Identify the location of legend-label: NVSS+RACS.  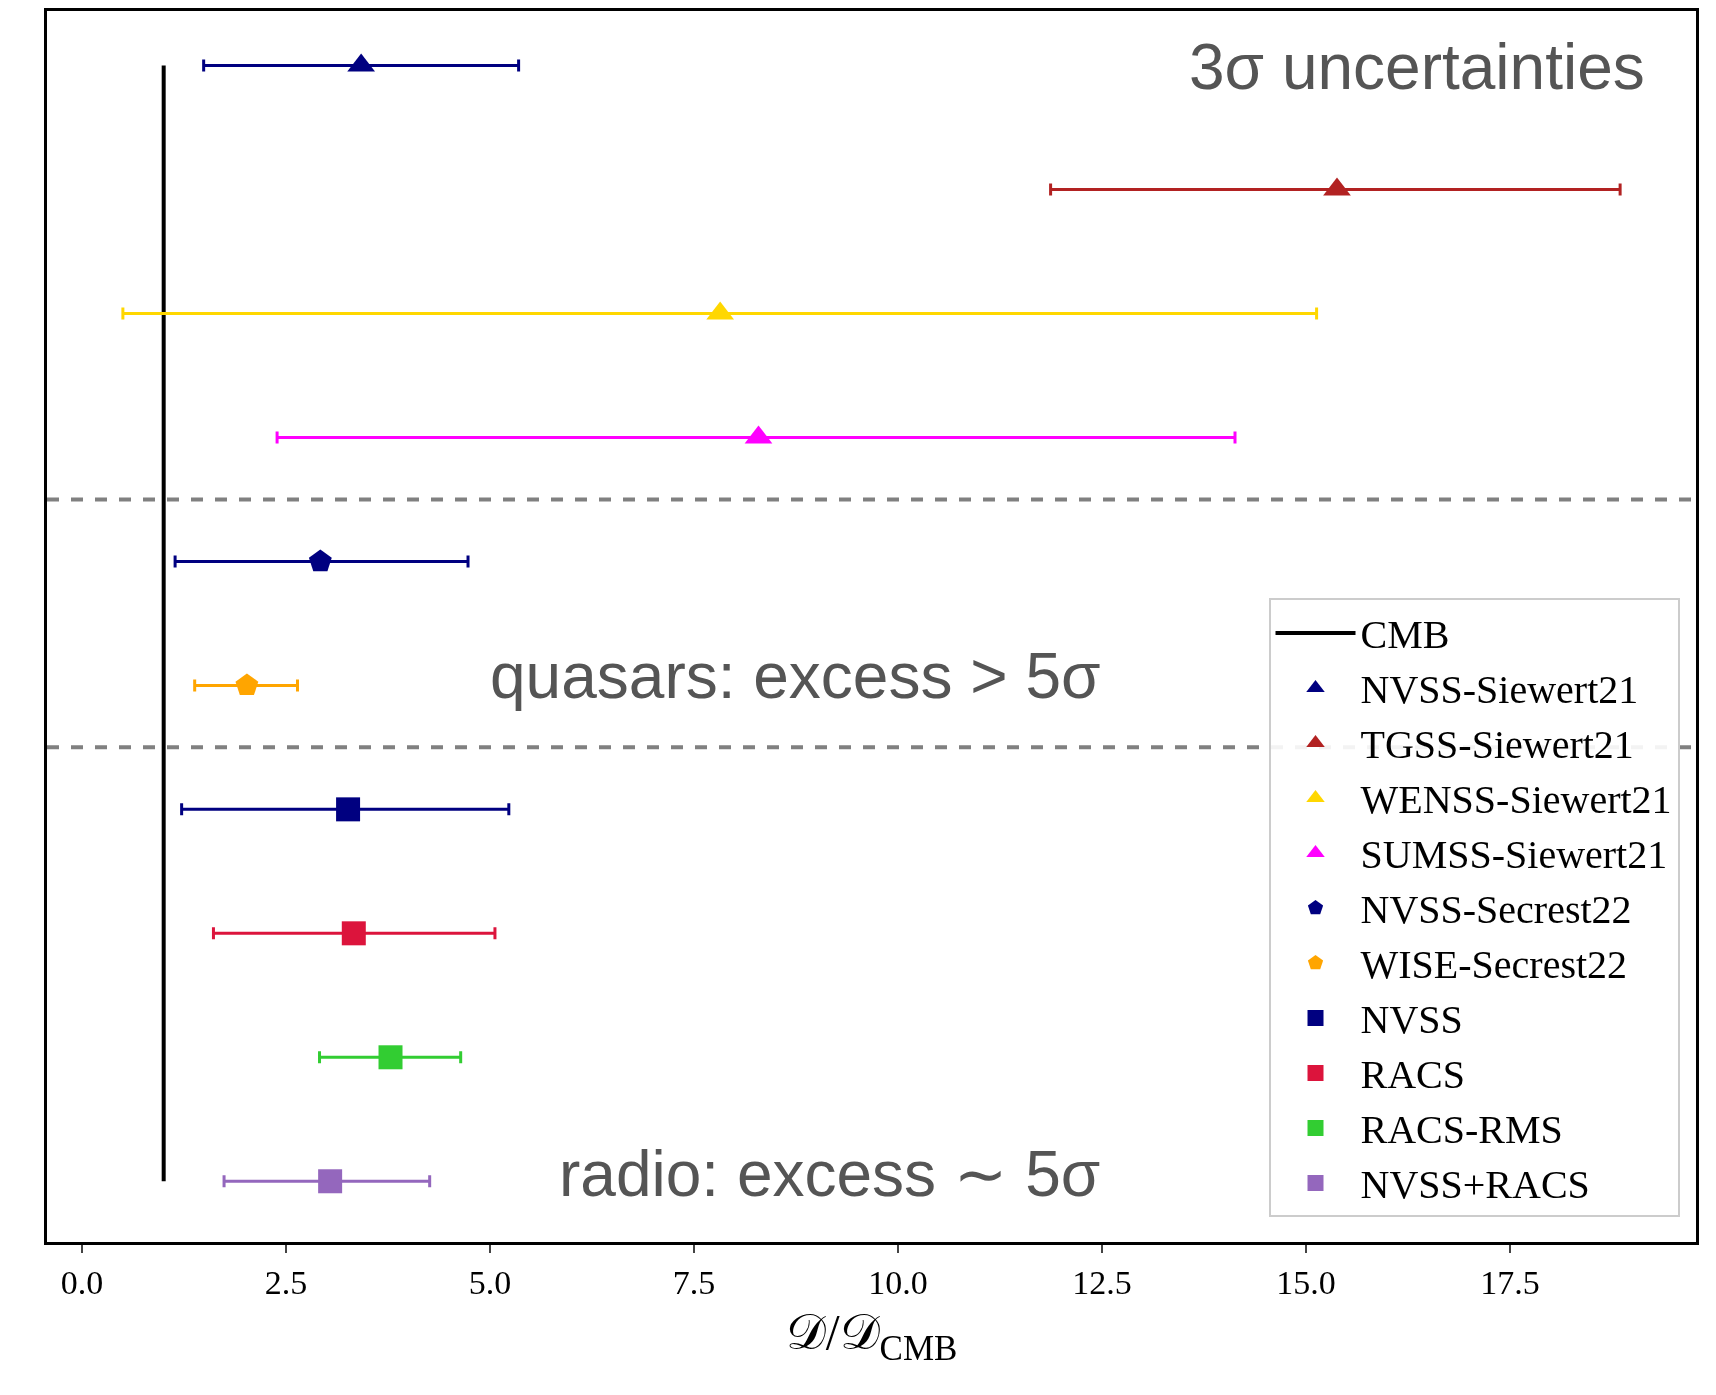
(1475, 1185).